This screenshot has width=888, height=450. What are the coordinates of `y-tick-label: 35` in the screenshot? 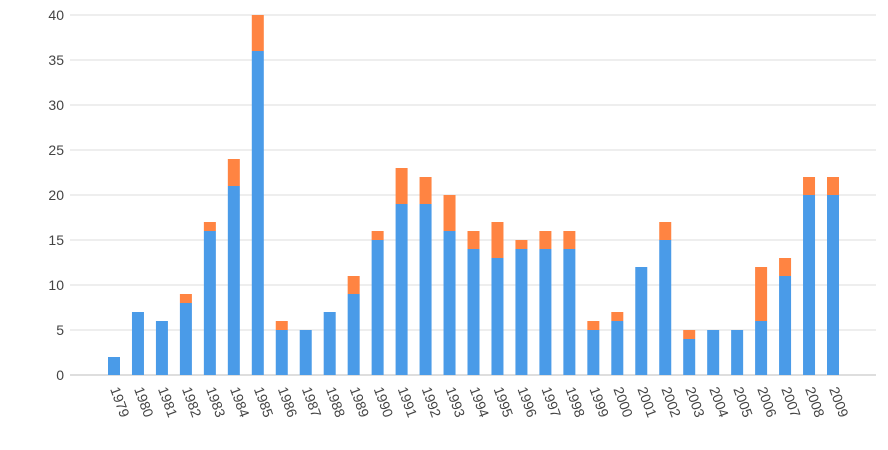 It's located at (56, 60).